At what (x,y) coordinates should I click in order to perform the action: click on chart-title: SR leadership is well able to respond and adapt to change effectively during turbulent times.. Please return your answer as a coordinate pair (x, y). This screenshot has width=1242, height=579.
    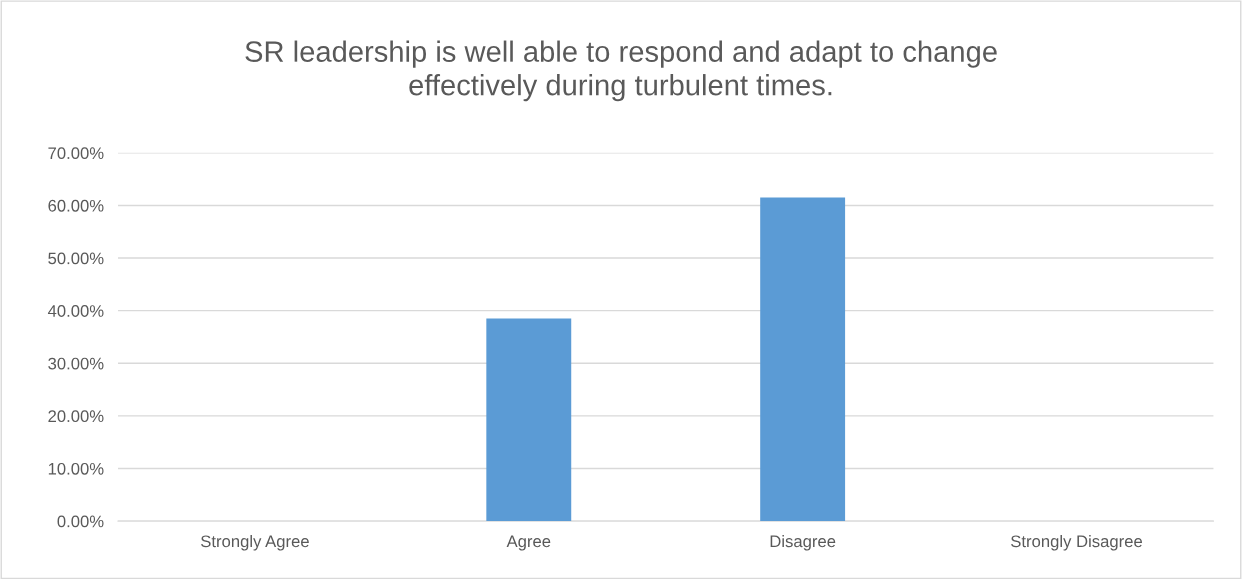
    Looking at the image, I should click on (621, 71).